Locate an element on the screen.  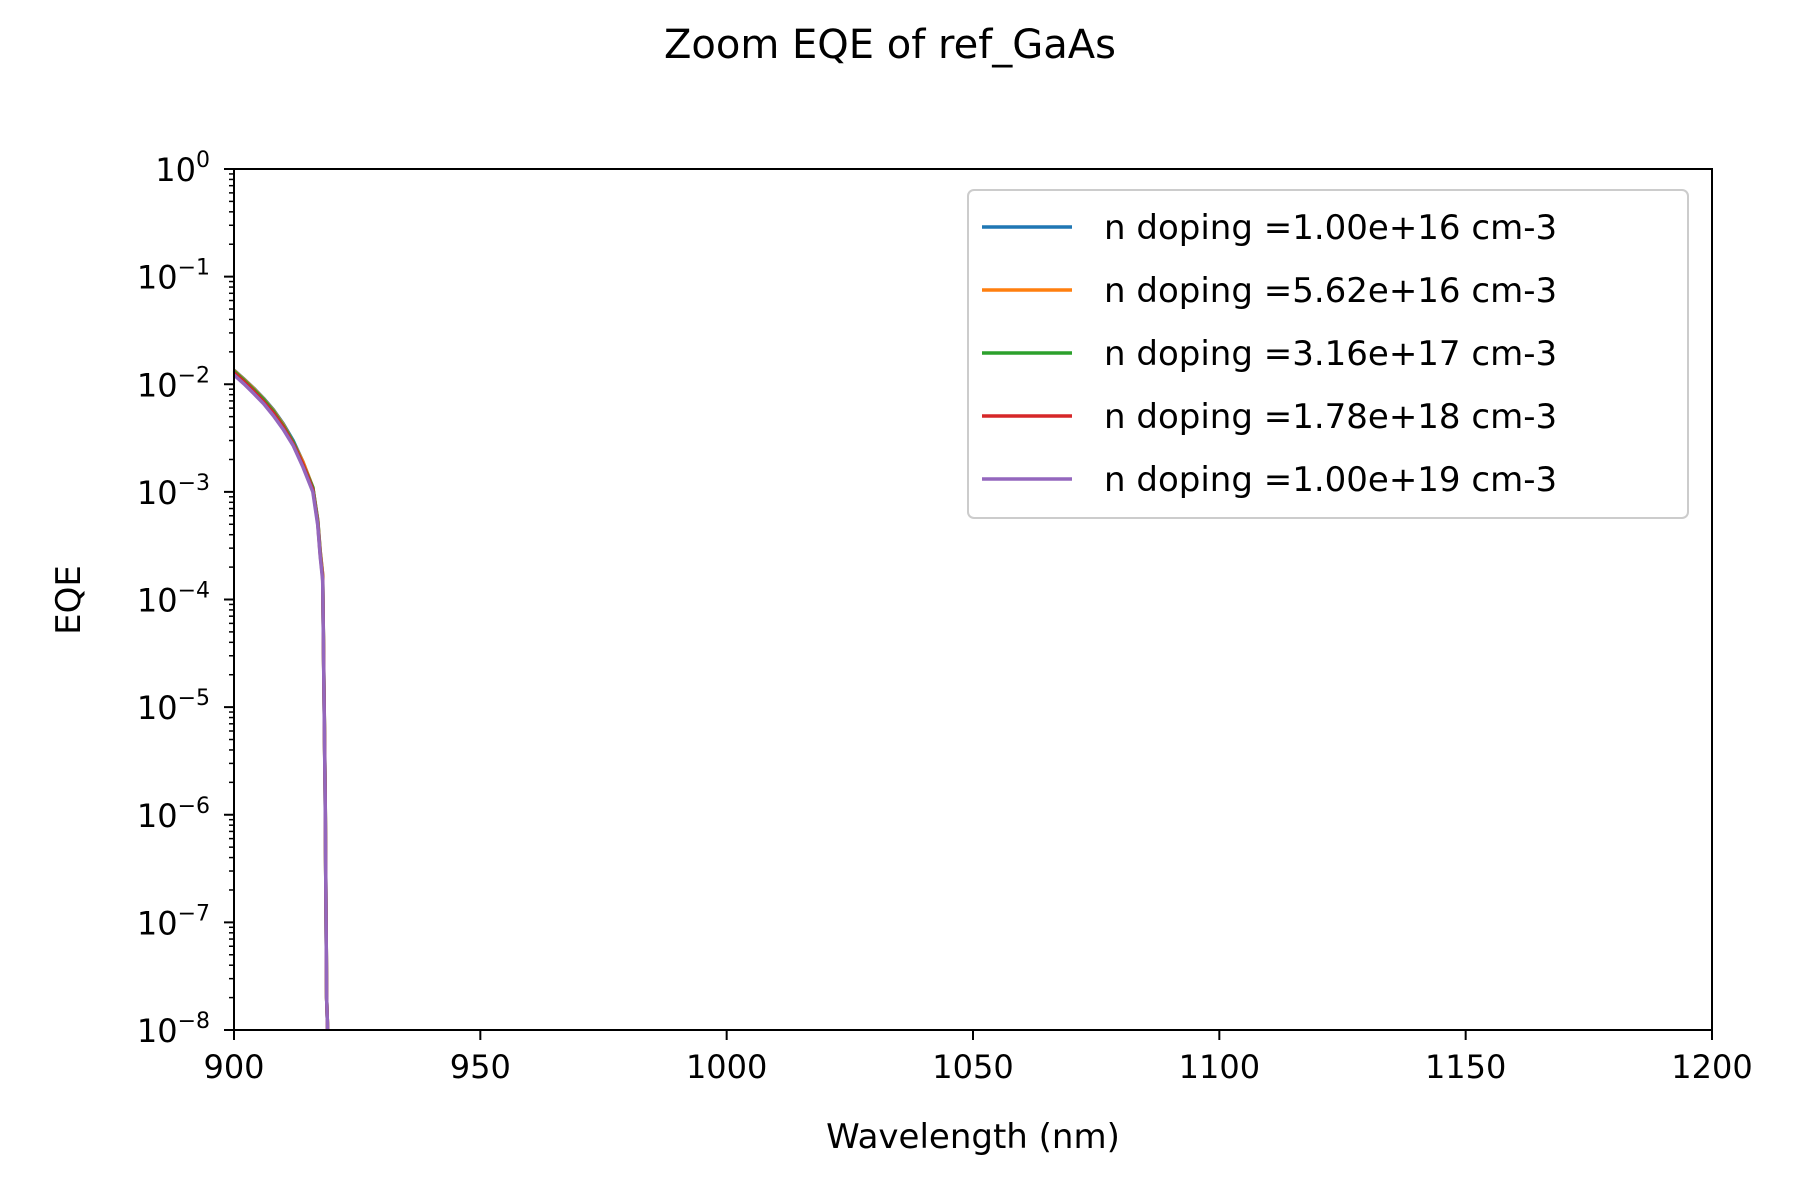
y-tick-exponent: −8 is located at coordinates (194, 1021).